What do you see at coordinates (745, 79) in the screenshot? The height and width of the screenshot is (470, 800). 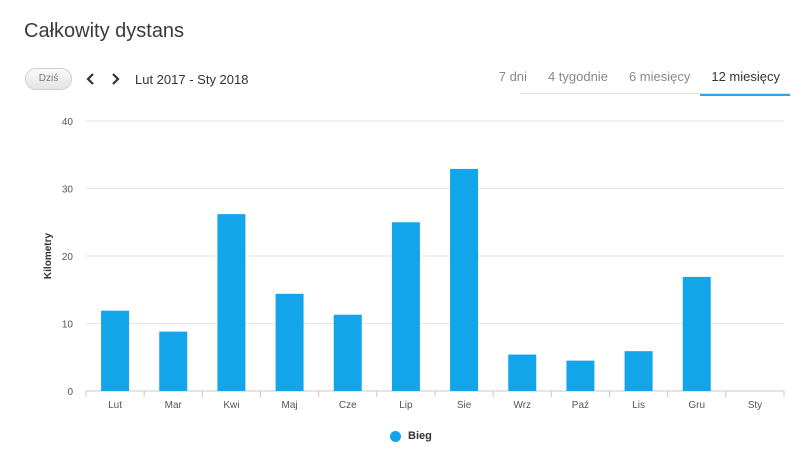 I see `tab-12-months: 12 miesięcy` at bounding box center [745, 79].